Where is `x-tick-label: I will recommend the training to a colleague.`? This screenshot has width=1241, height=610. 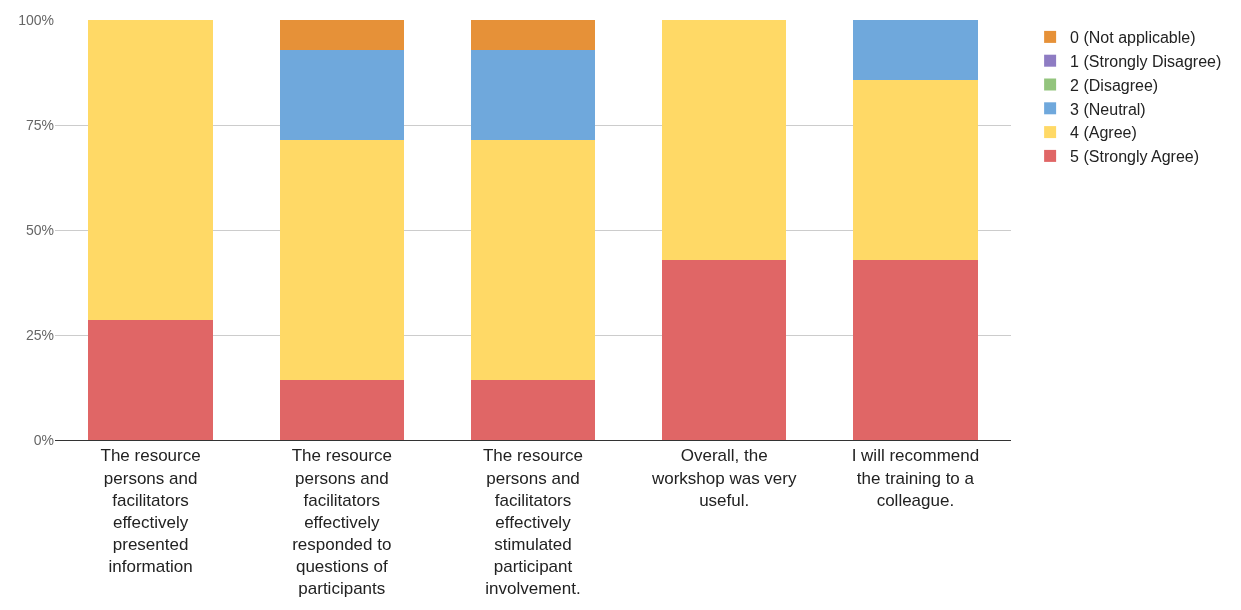
x-tick-label: I will recommend the training to a colleague. is located at coordinates (915, 478).